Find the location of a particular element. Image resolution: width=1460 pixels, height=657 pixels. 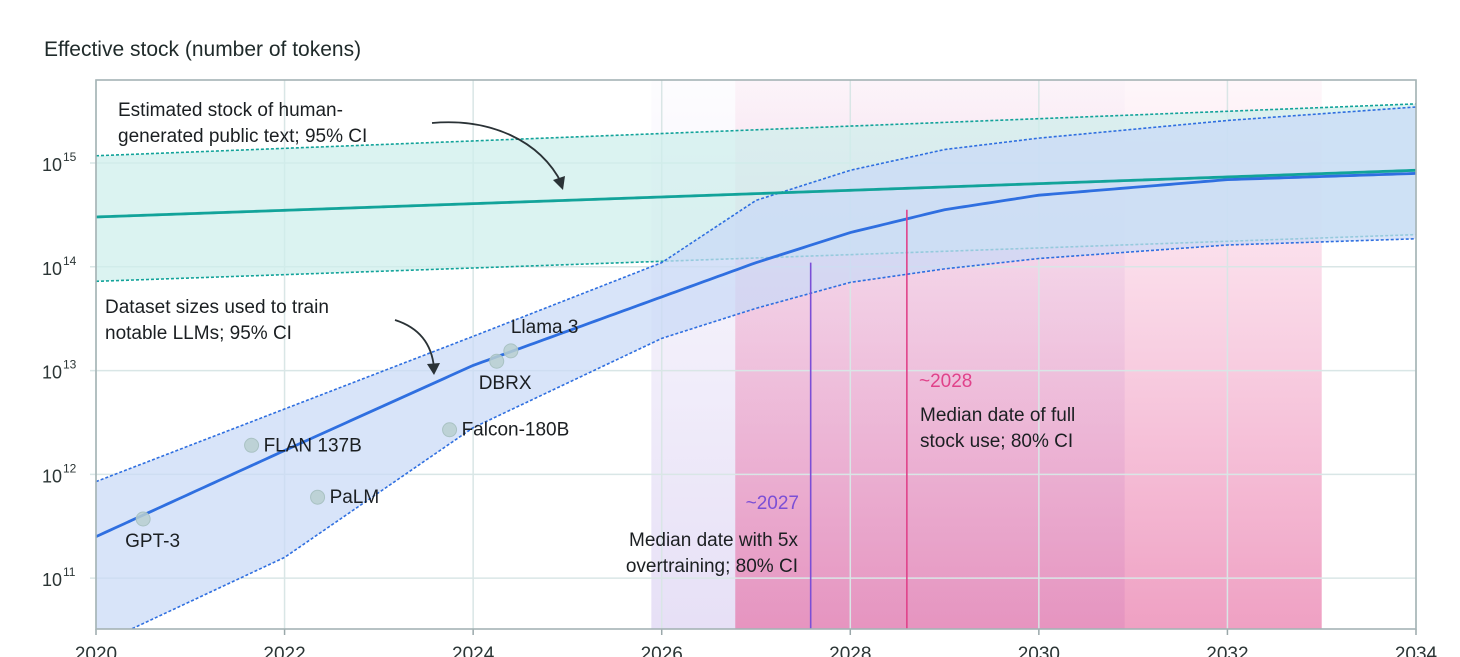

stock-upper-ci-line is located at coordinates (756, 130).